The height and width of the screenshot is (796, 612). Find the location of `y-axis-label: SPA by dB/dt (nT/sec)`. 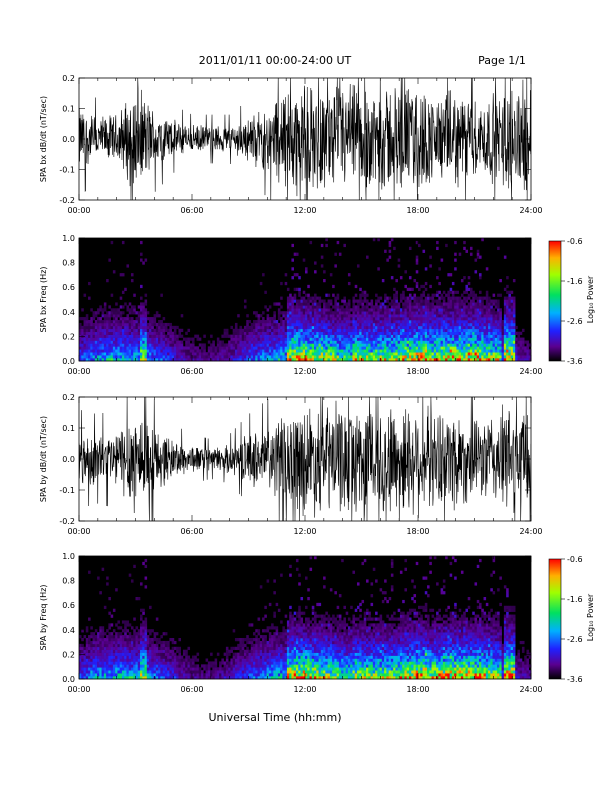

y-axis-label: SPA by dB/dt (nT/sec) is located at coordinates (43, 459).